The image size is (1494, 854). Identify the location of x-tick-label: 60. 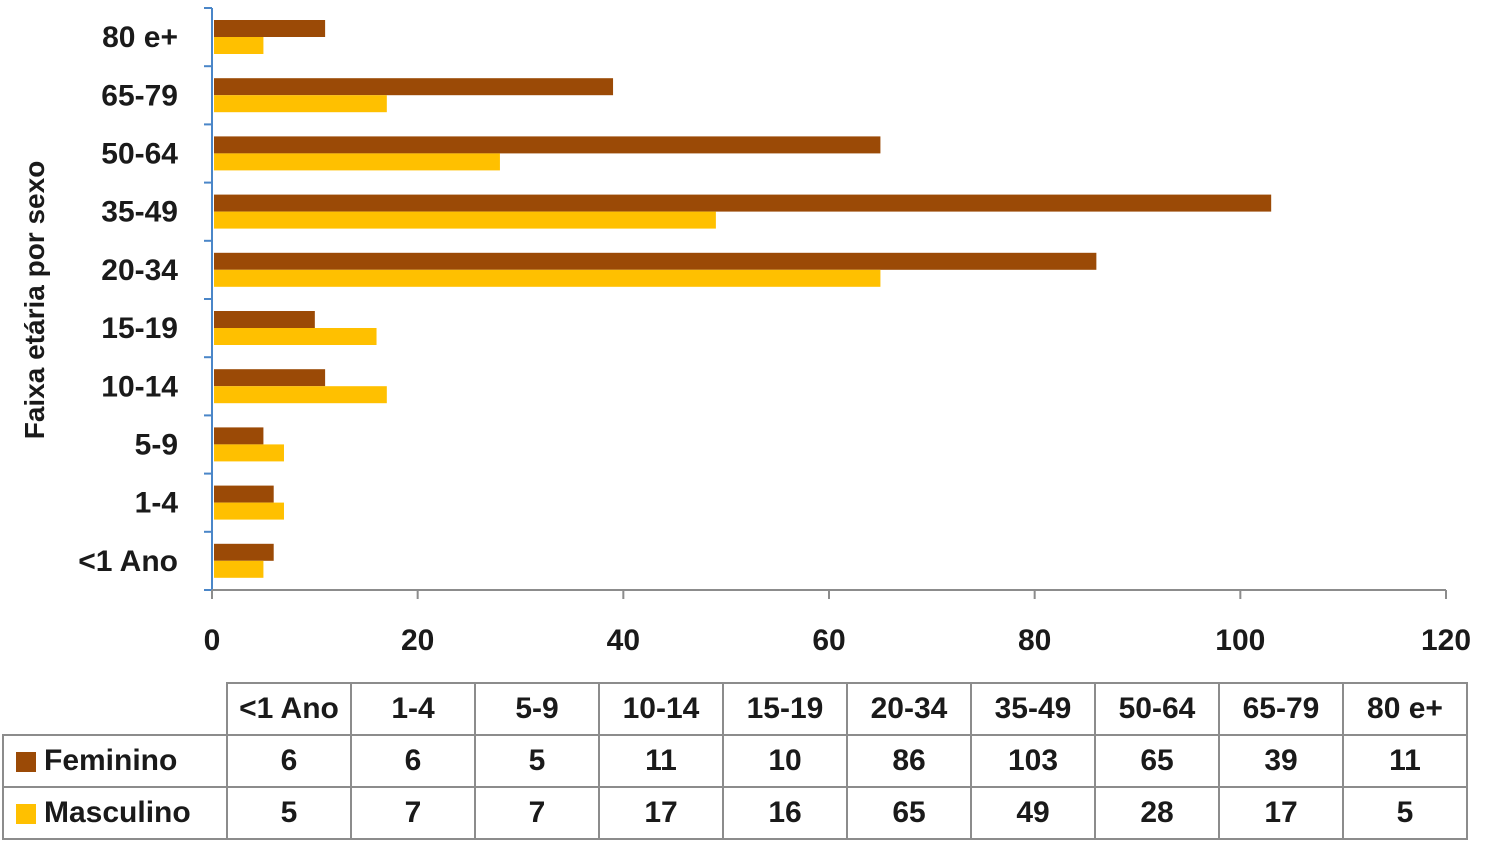
(828, 640).